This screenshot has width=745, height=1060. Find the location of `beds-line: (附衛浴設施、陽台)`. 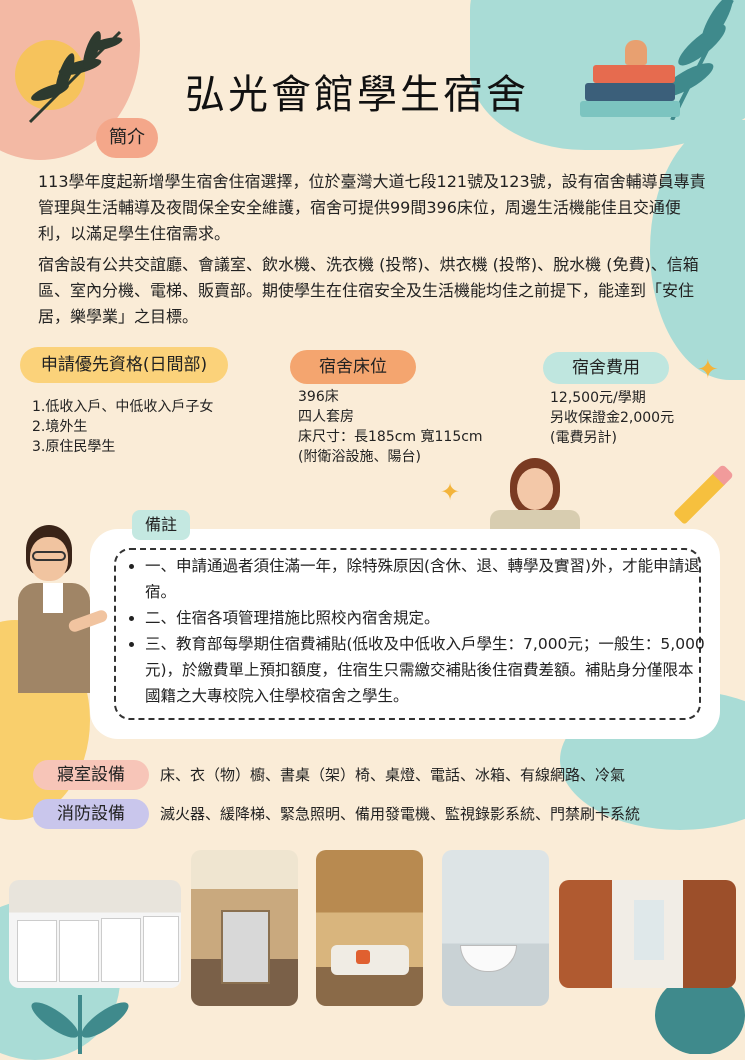

beds-line: (附衛浴設施、陽台) is located at coordinates (359, 457).